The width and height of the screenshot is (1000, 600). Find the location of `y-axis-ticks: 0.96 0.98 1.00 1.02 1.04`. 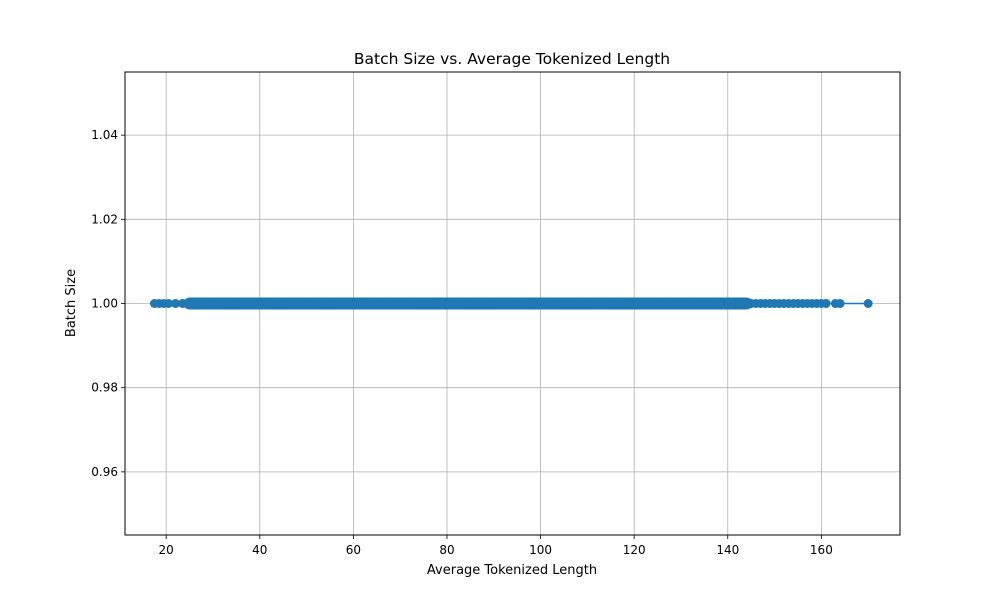

y-axis-ticks: 0.96 0.98 1.00 1.02 1.04 is located at coordinates (108, 303).